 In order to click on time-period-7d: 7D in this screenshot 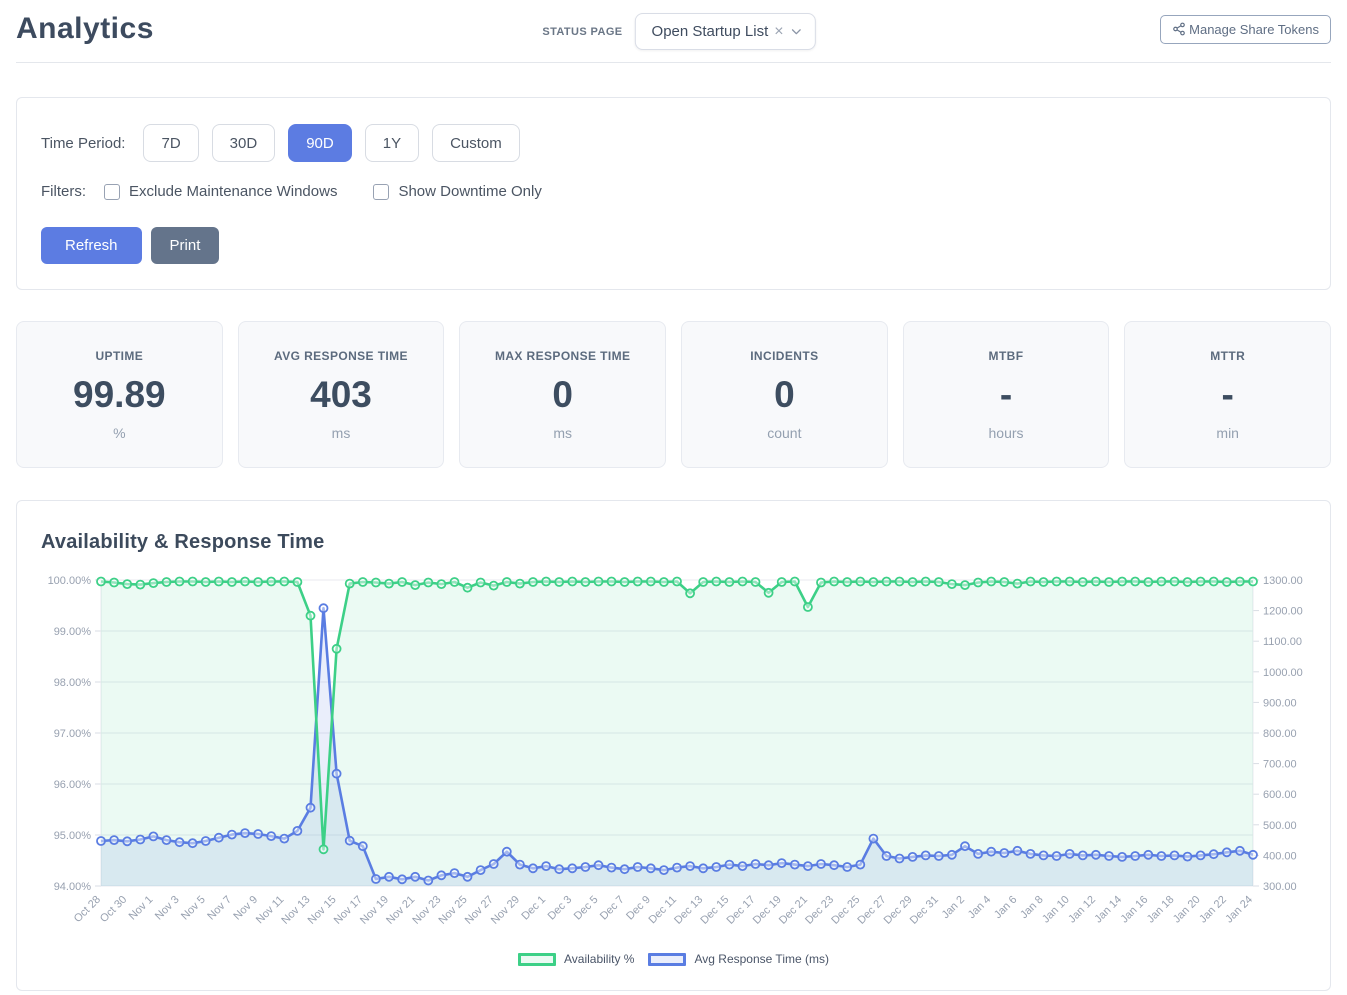, I will do `click(171, 143)`.